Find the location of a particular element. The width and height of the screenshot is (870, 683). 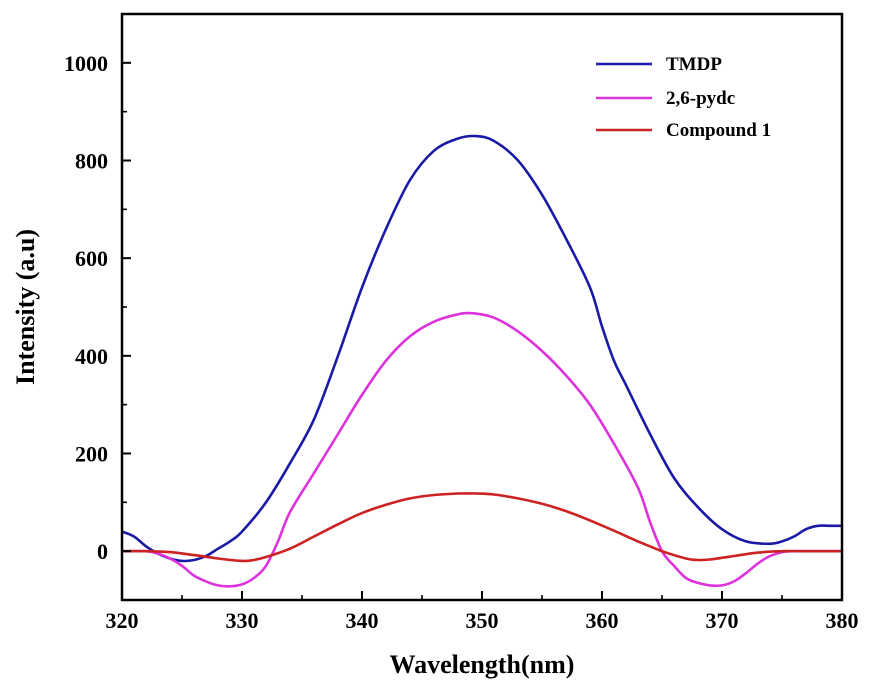

x-tick-label: 370 is located at coordinates (722, 620).